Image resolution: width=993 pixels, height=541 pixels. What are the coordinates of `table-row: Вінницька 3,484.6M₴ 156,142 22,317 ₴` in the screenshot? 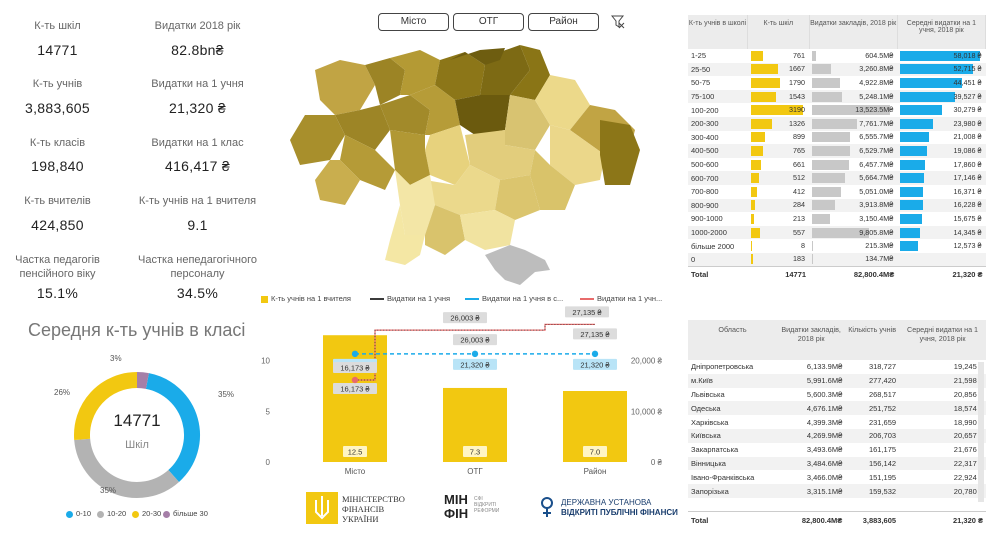 It's located at (837, 463).